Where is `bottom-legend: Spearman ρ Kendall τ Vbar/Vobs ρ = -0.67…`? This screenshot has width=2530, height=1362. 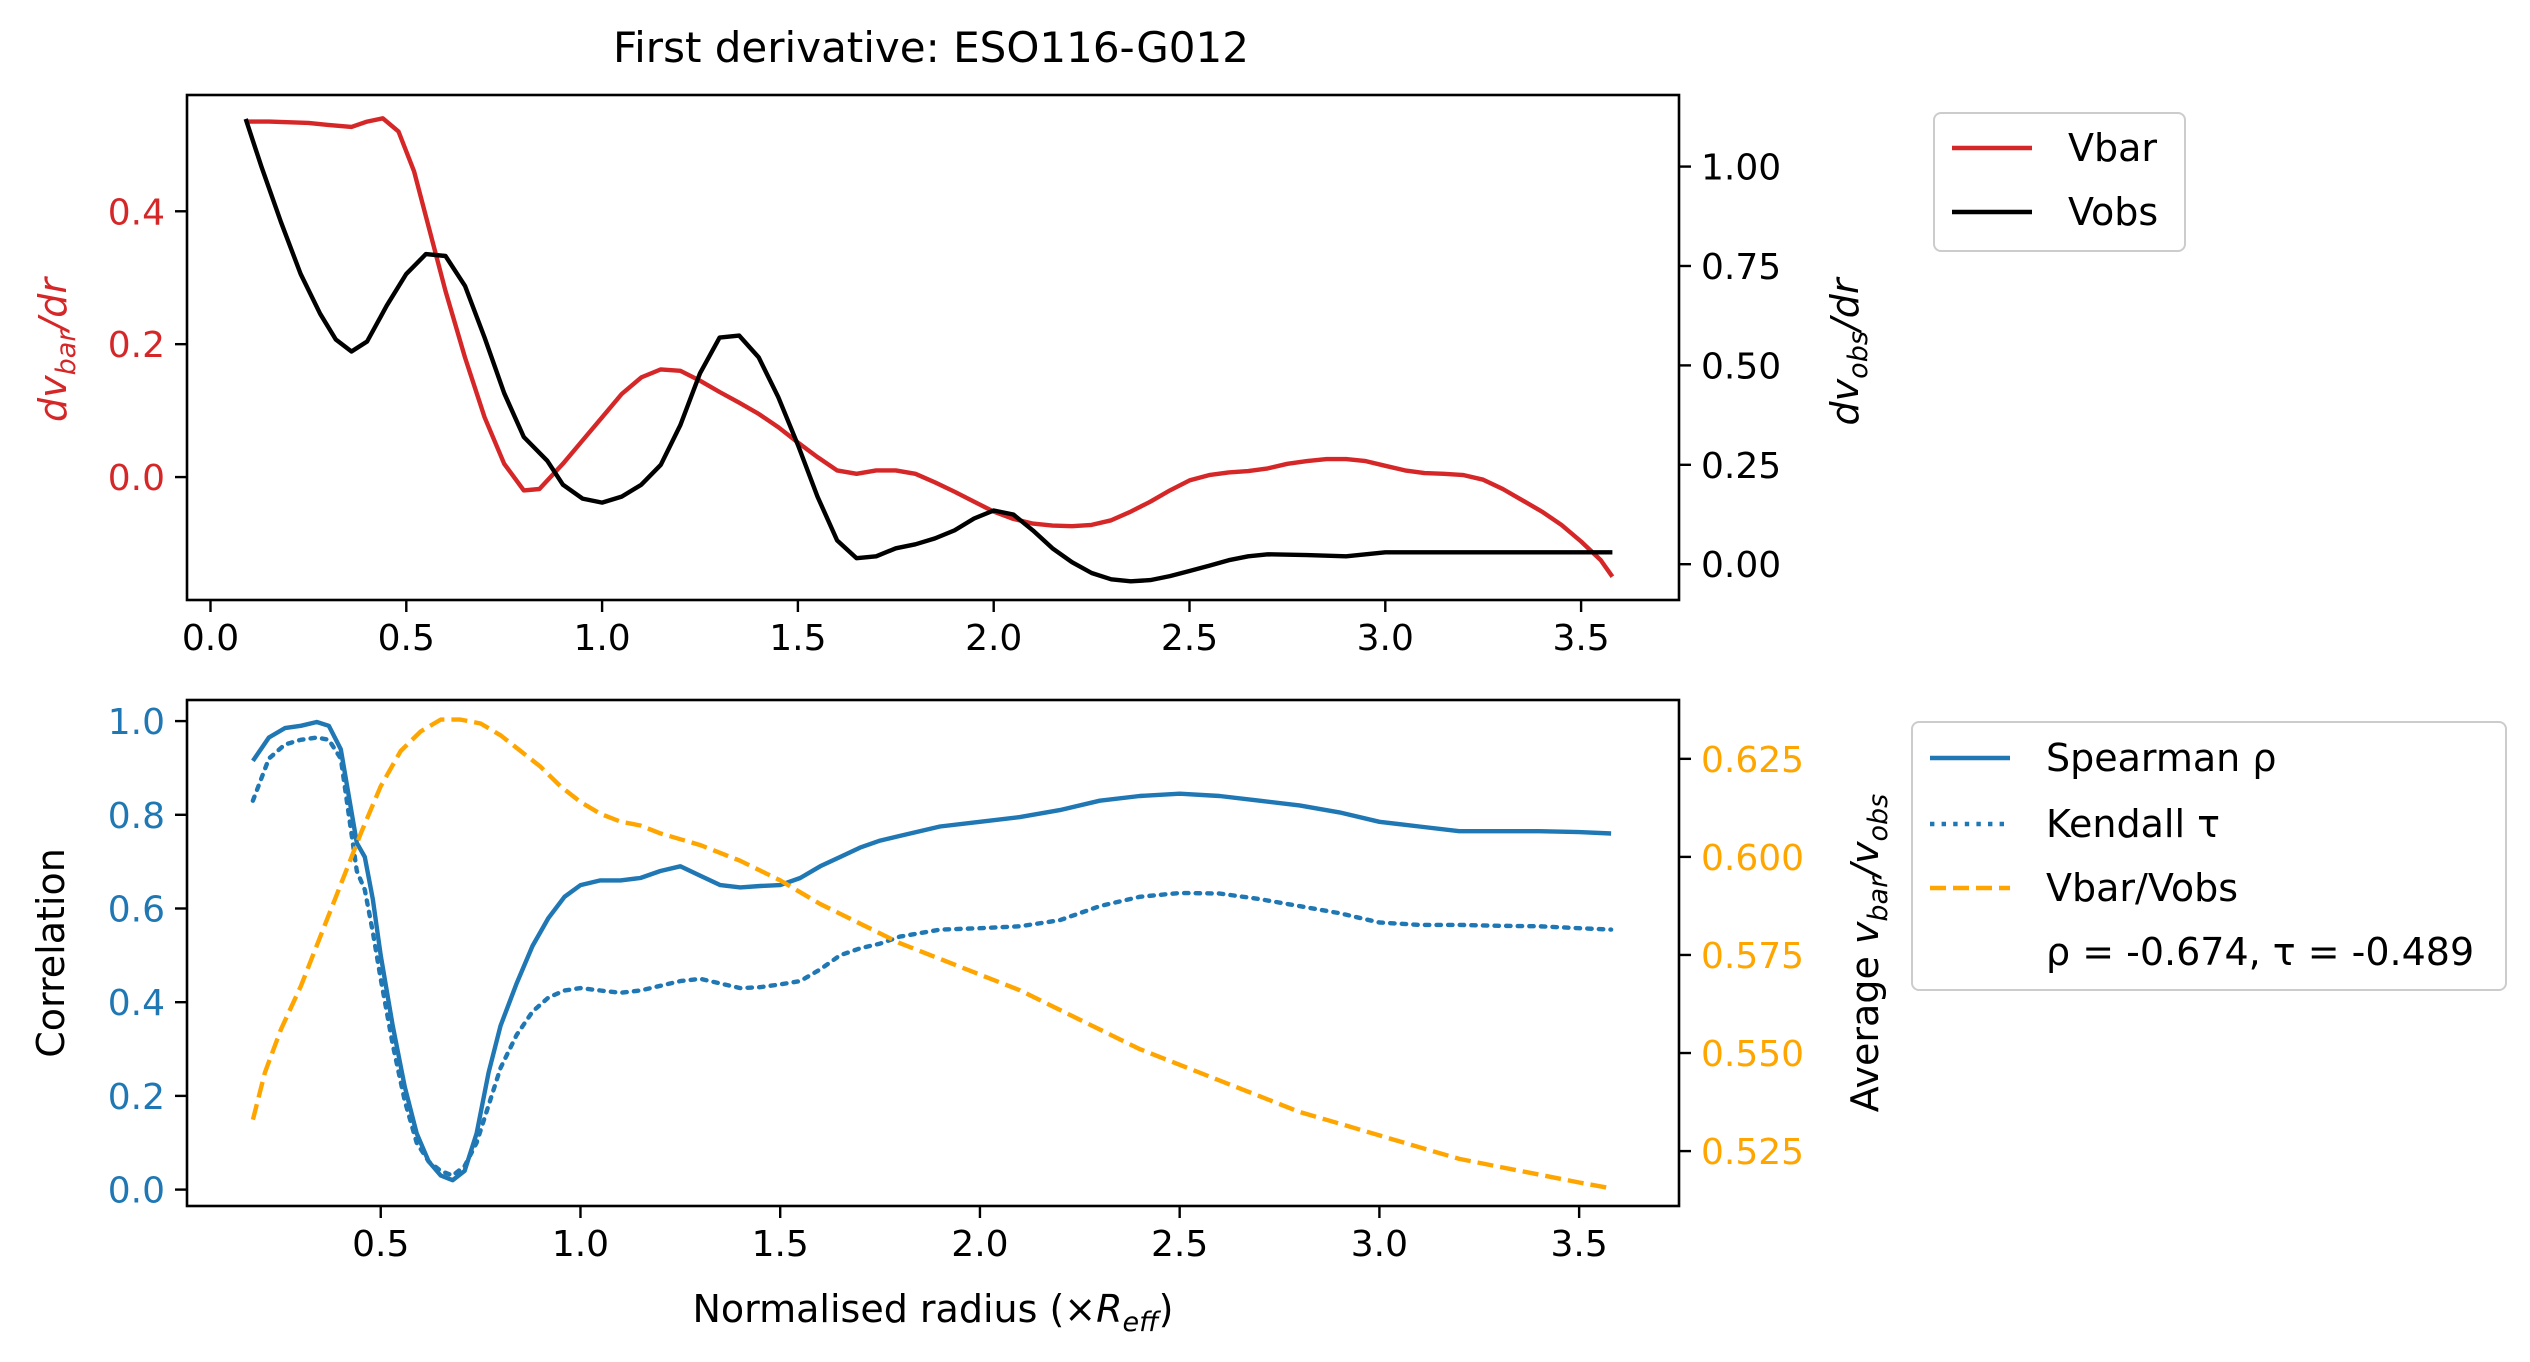 bottom-legend: Spearman ρ Kendall τ Vbar/Vobs ρ = -0.67… is located at coordinates (2209, 856).